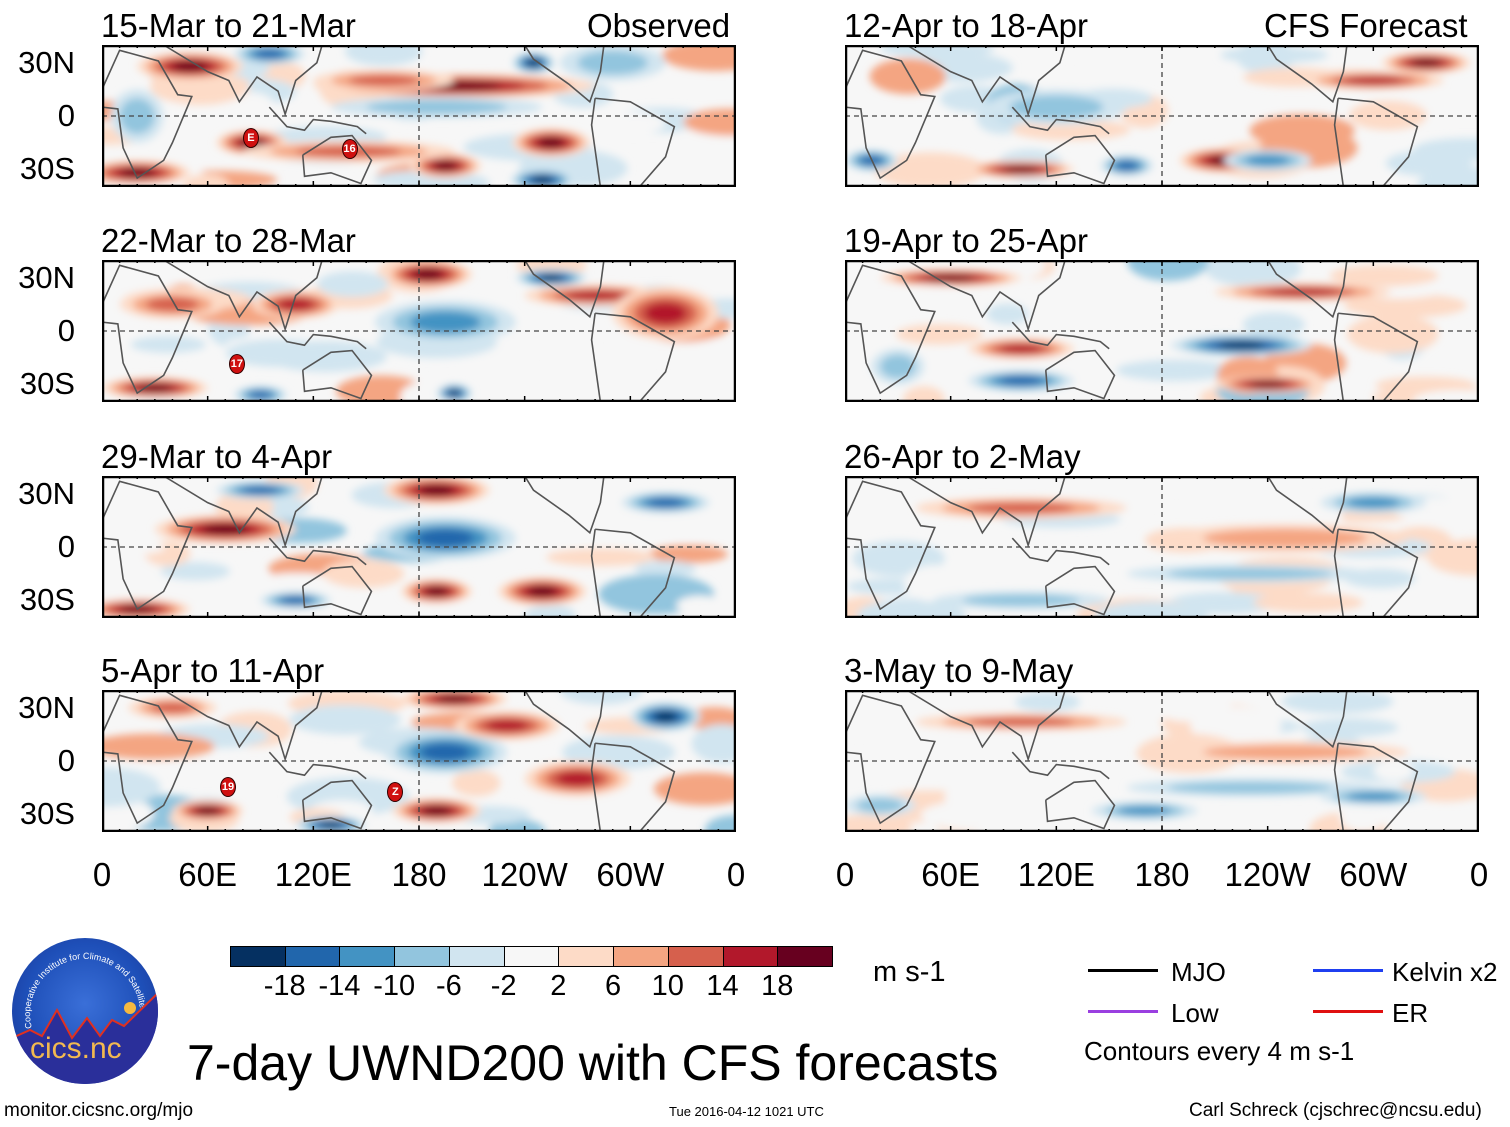 This screenshot has width=1510, height=1127. I want to click on colorbar-label: 6, so click(613, 986).